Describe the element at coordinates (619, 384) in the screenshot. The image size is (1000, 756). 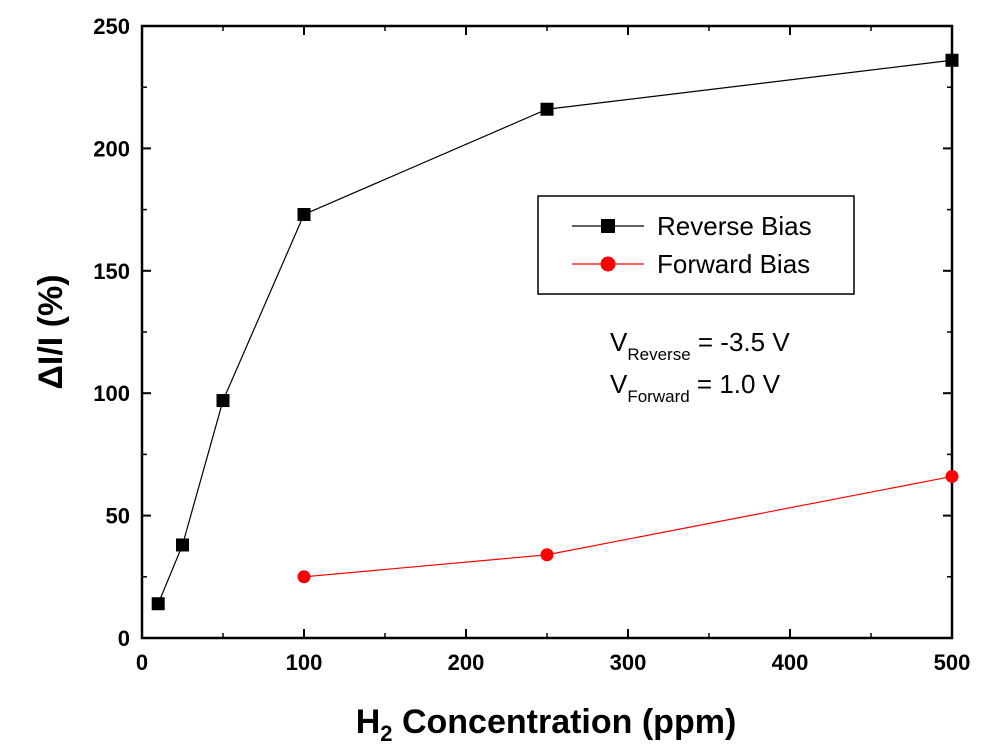
I see `annotation-v-forward-main: V` at that location.